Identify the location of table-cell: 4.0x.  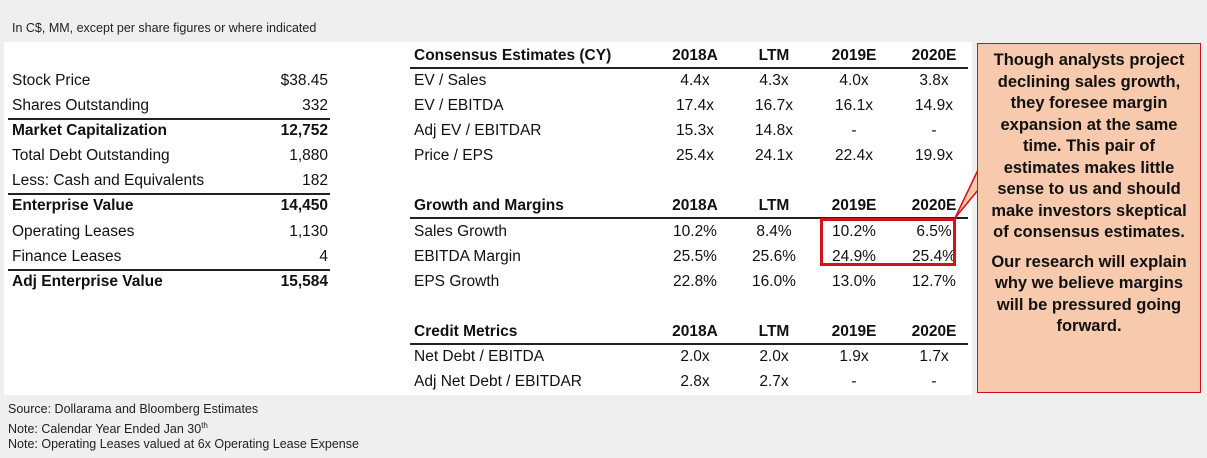
(854, 80).